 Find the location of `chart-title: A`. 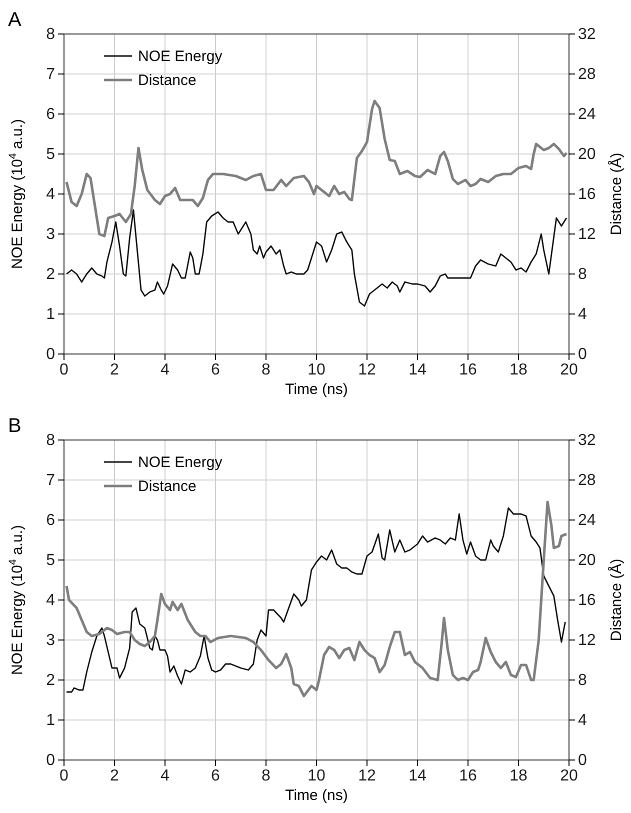

chart-title: A is located at coordinates (15, 20).